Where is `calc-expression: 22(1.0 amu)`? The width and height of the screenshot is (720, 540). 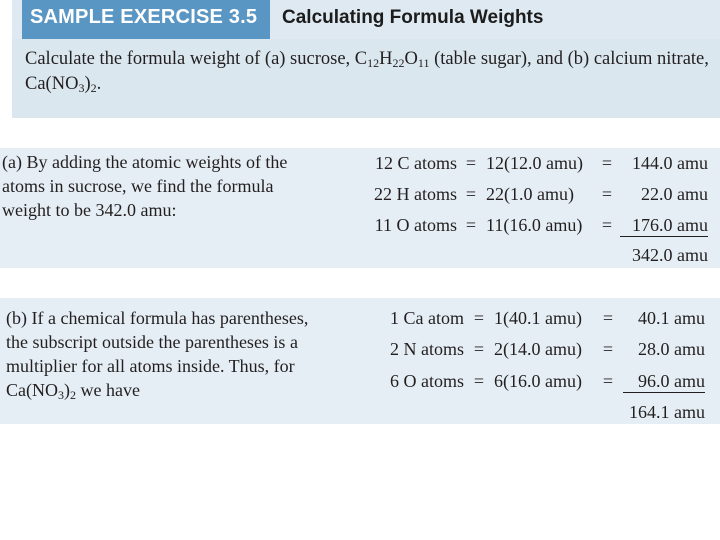 calc-expression: 22(1.0 amu) is located at coordinates (530, 194).